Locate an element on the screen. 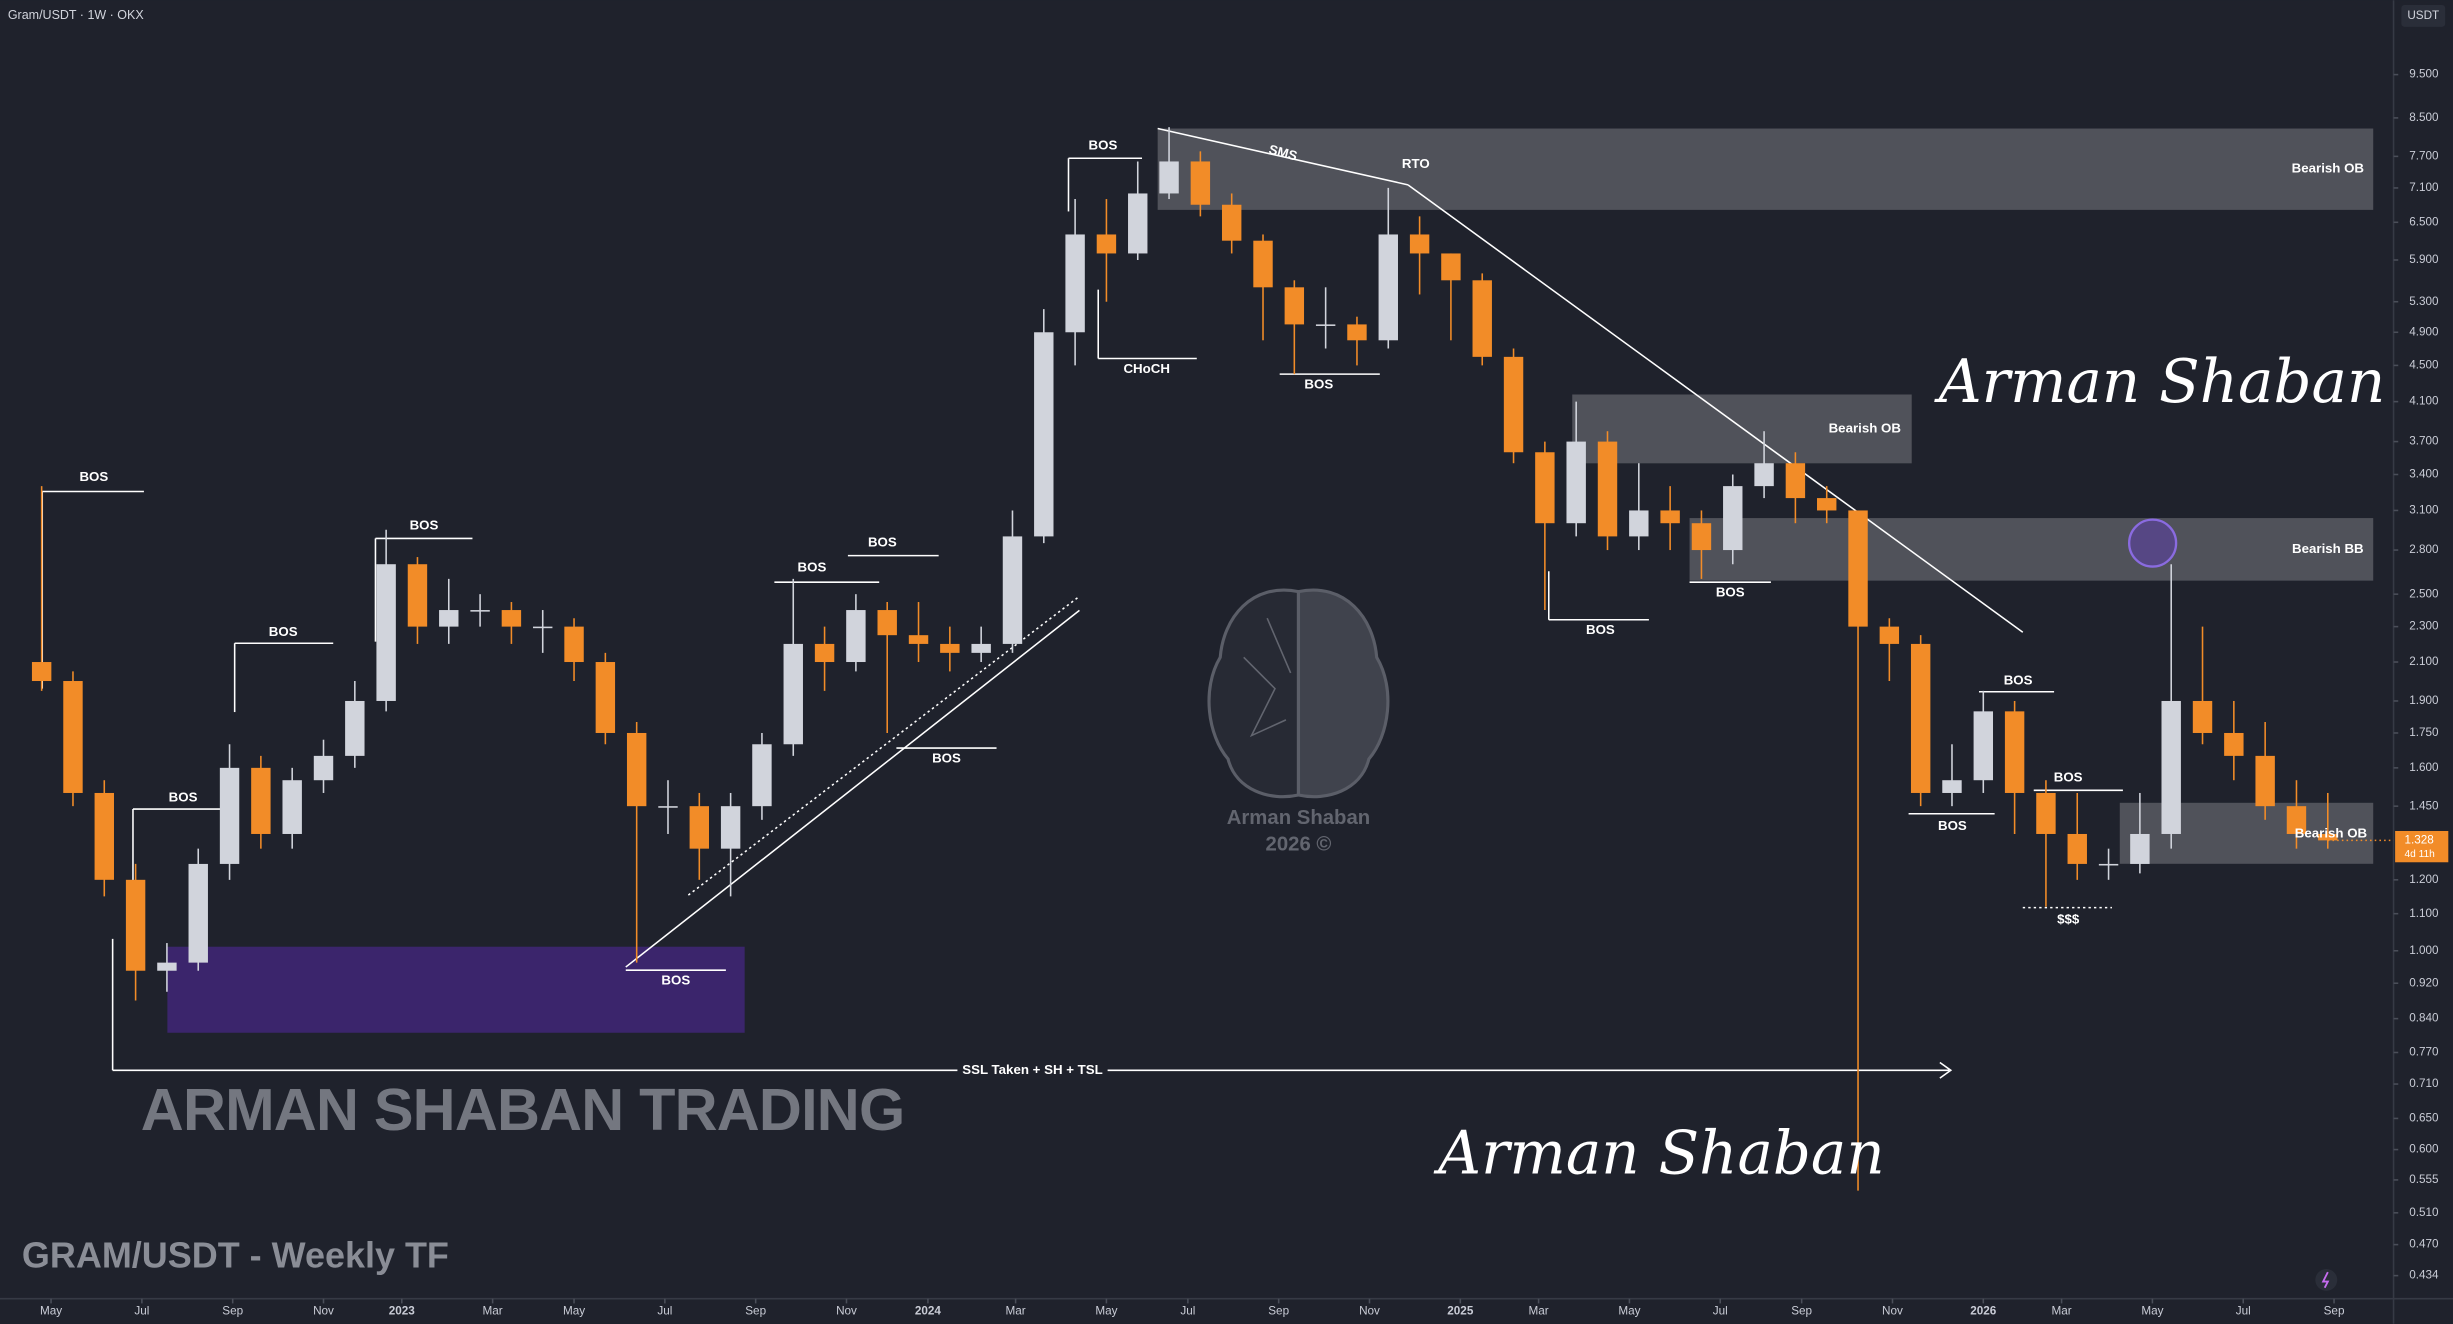 Image resolution: width=2453 pixels, height=1324 pixels. annotation: SSL Taken + SH + TSL is located at coordinates (1032, 1069).